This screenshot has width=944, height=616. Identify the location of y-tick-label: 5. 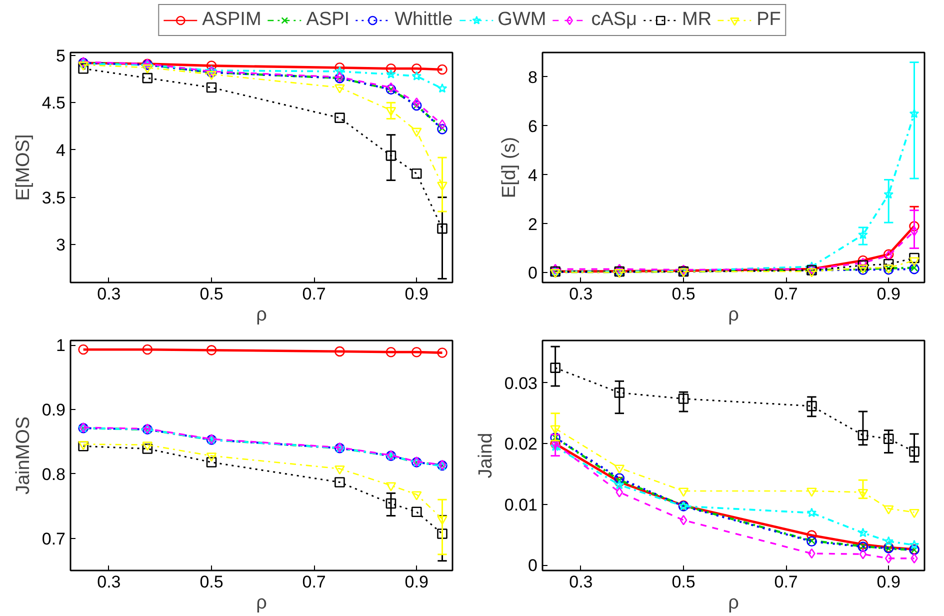
(61, 56).